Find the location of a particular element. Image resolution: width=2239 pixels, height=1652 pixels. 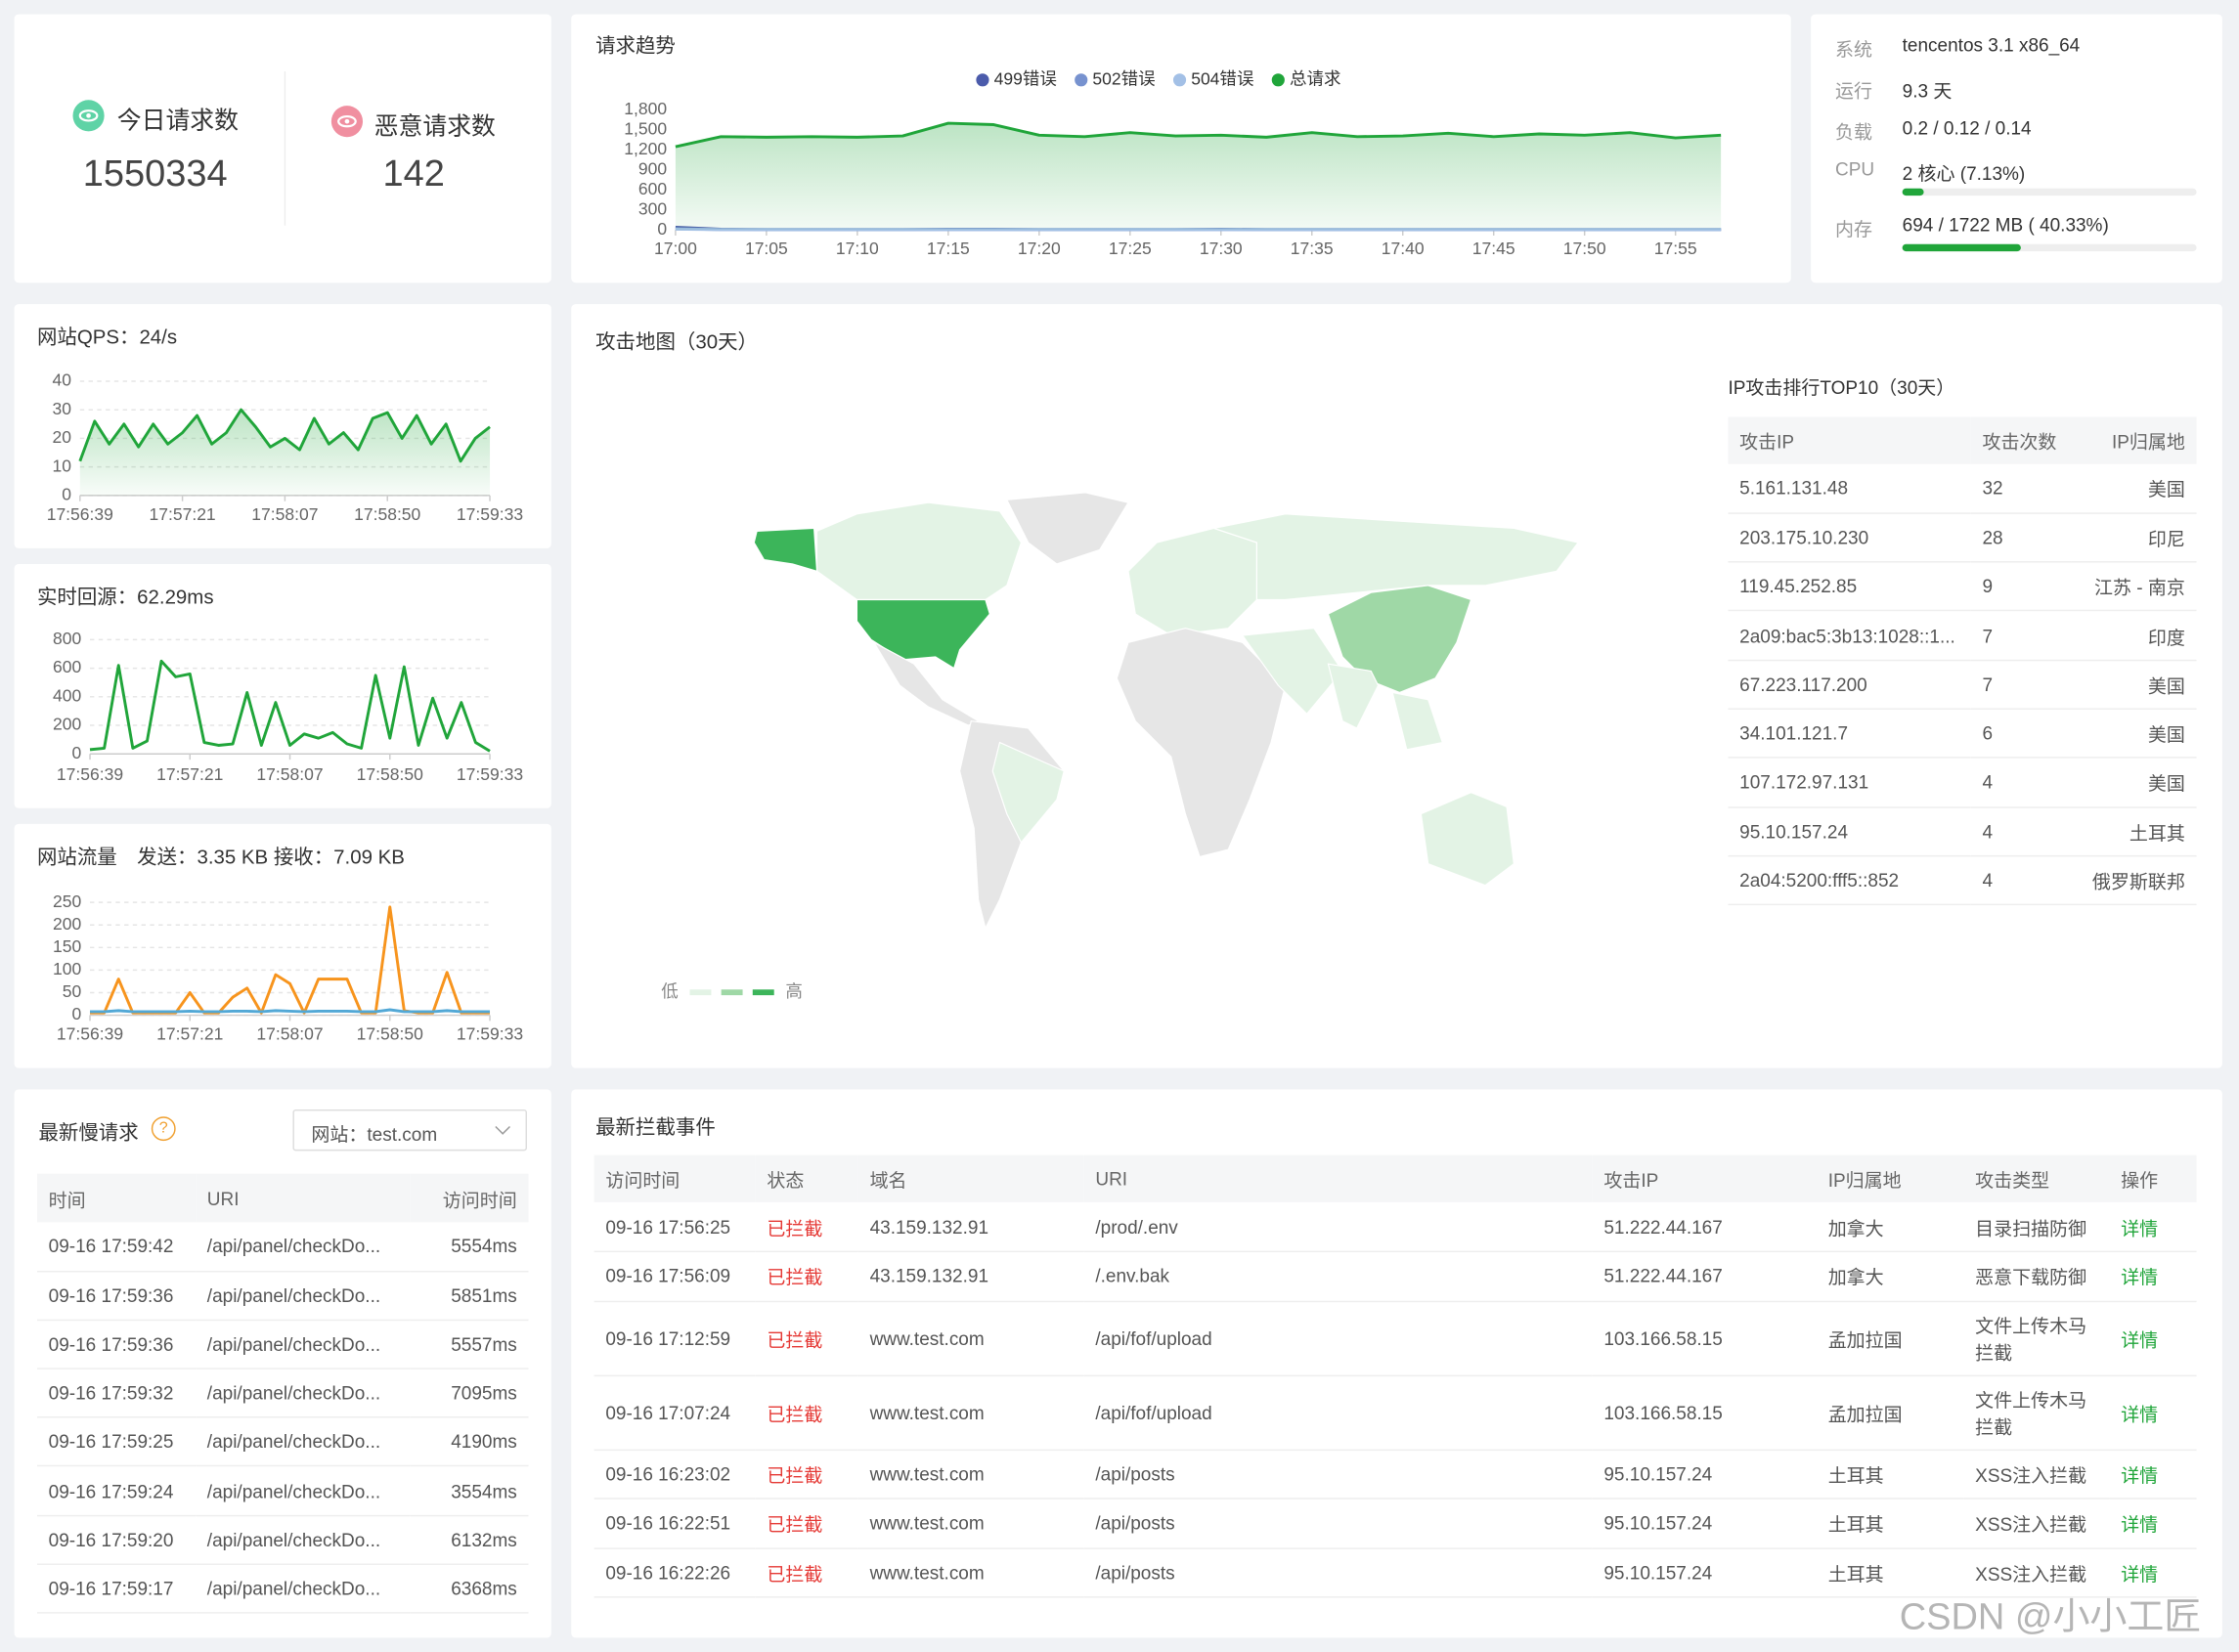

cell: /api/posts is located at coordinates (1338, 1572).